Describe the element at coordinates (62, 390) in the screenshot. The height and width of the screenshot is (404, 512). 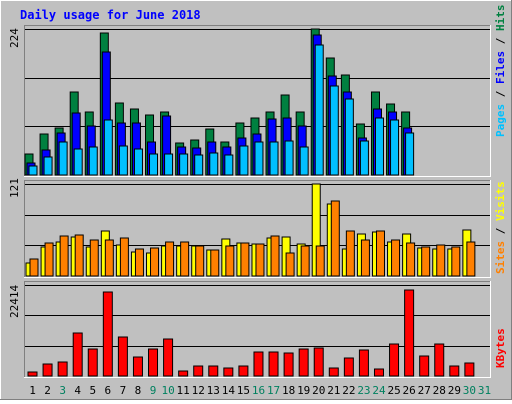
I see `x-axis-day-label: 3` at that location.